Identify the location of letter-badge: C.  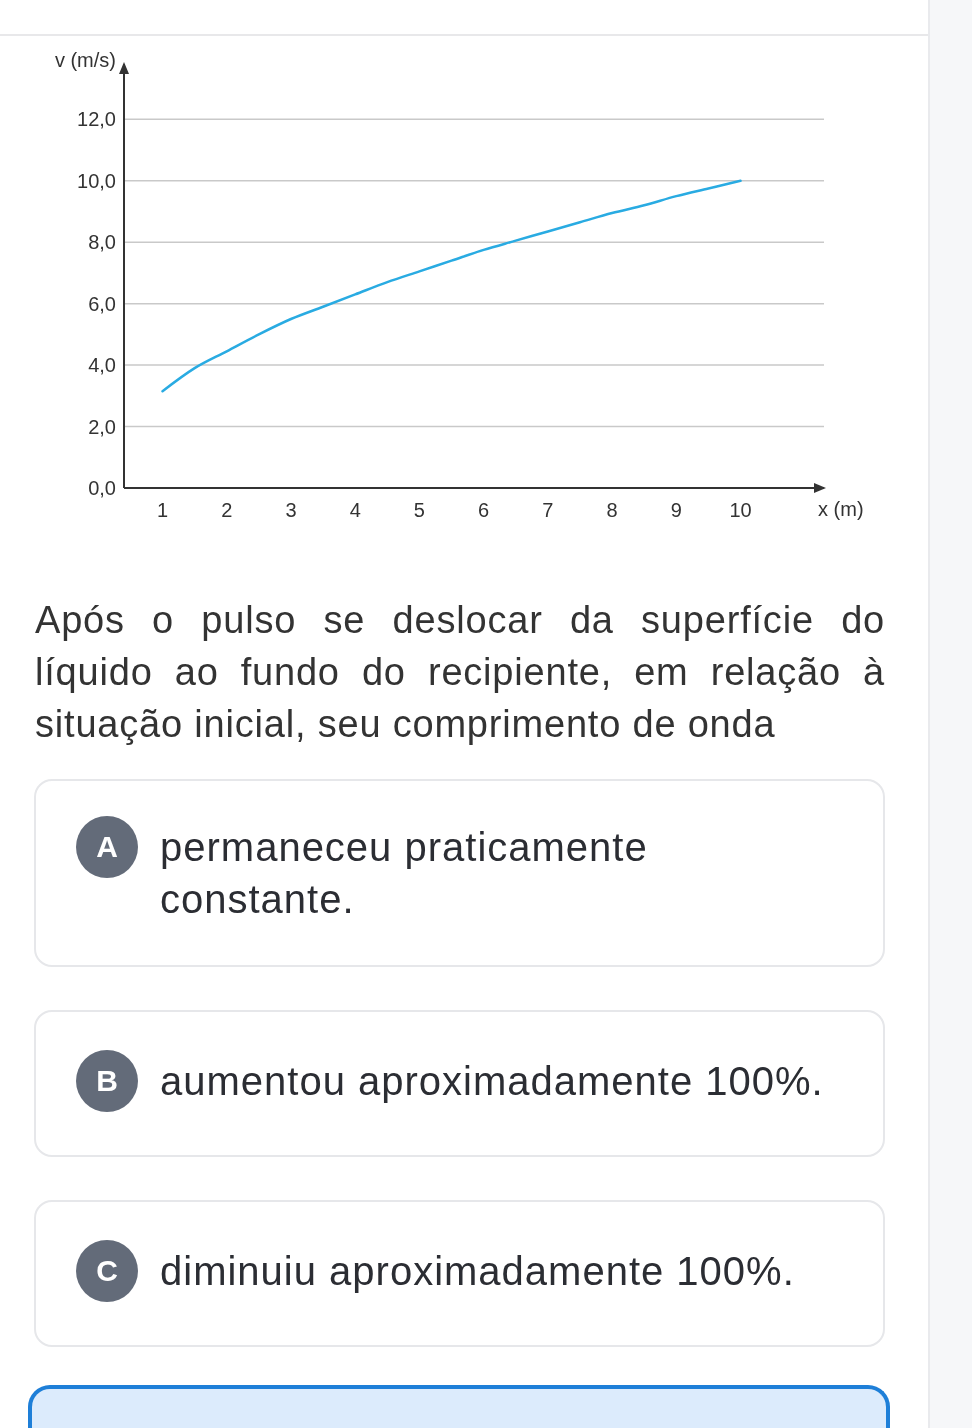
(107, 1271).